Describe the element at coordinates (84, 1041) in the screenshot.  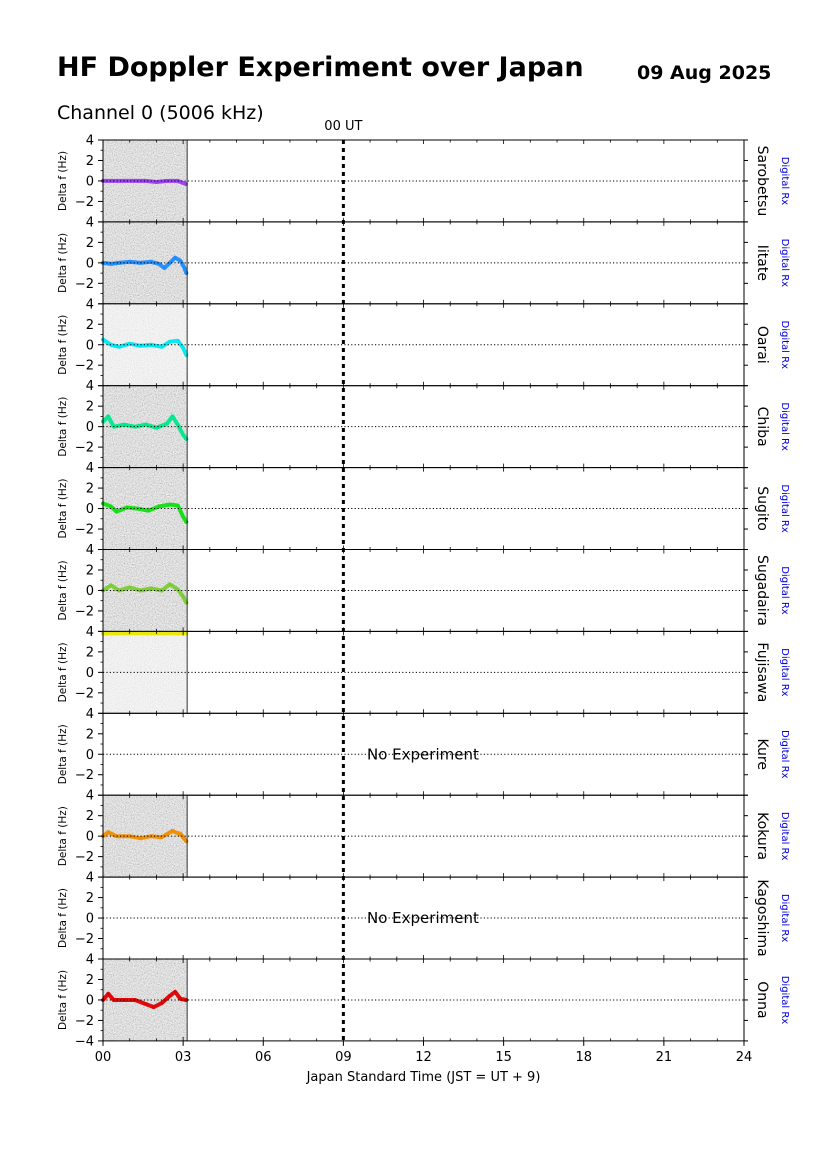
I see `y-tick-label: −4` at that location.